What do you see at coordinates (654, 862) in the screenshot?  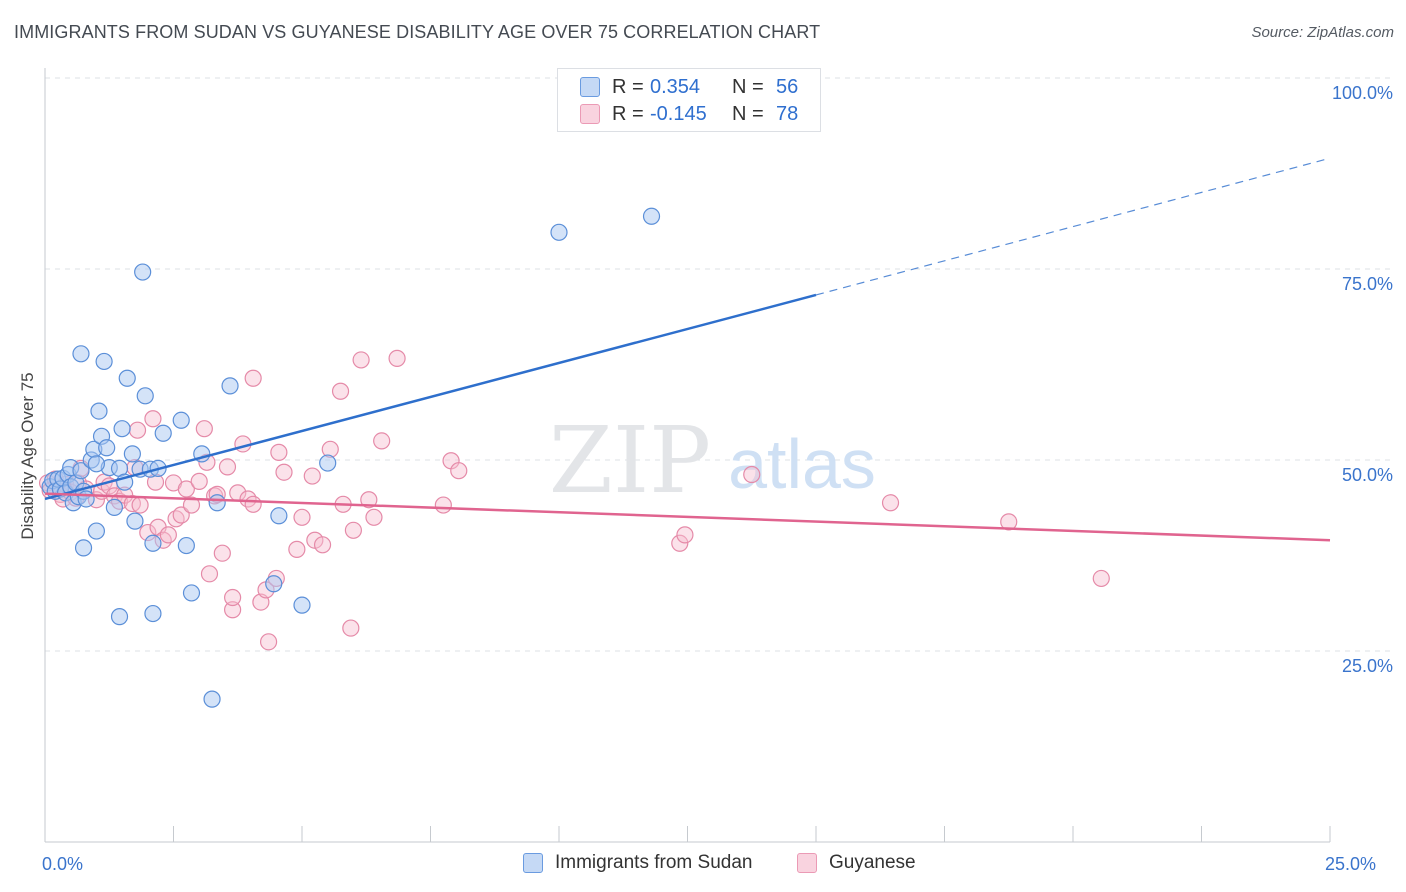 I see `legend-label-sudan: Immigrants from Sudan` at bounding box center [654, 862].